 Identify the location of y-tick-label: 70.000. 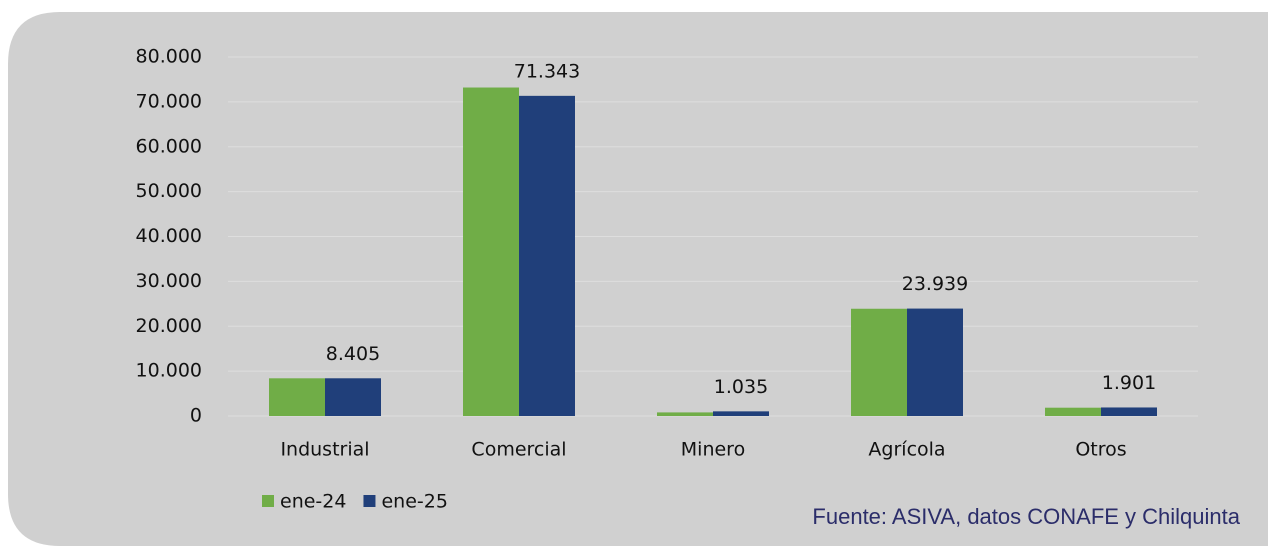
(169, 101).